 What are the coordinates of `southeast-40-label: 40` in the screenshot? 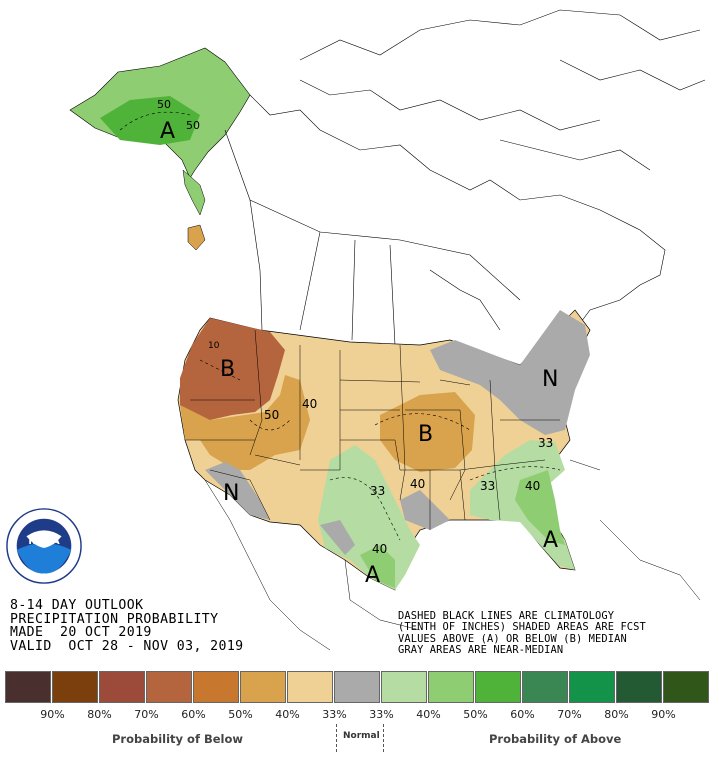 It's located at (532, 486).